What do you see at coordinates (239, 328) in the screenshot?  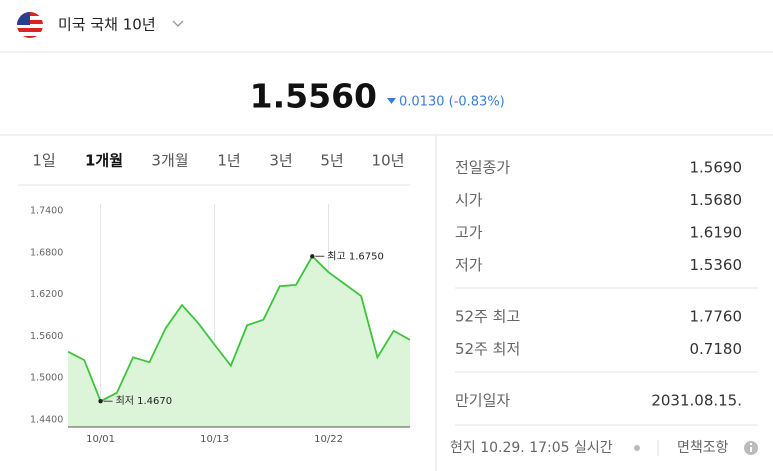 I see `line` at bounding box center [239, 328].